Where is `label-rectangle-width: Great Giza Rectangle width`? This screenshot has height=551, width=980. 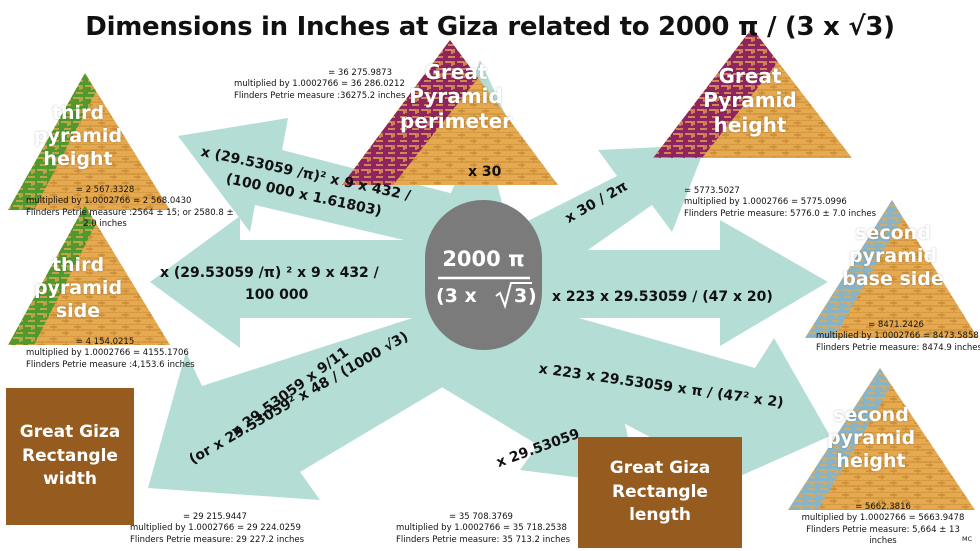 label-rectangle-width: Great Giza Rectangle width is located at coordinates (70, 455).